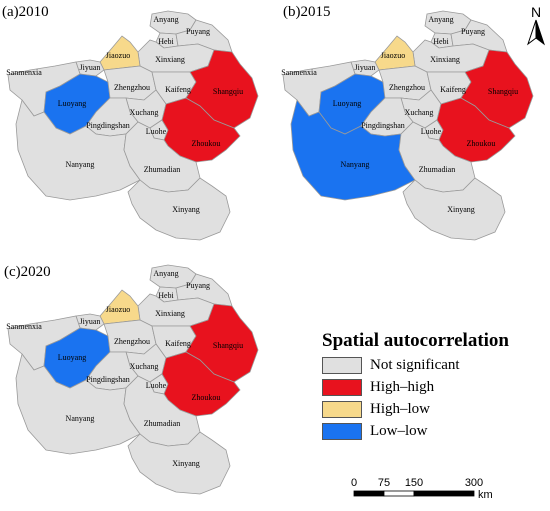 The width and height of the screenshot is (550, 511). Describe the element at coordinates (400, 408) in the screenshot. I see `legend-label: High–low` at that location.